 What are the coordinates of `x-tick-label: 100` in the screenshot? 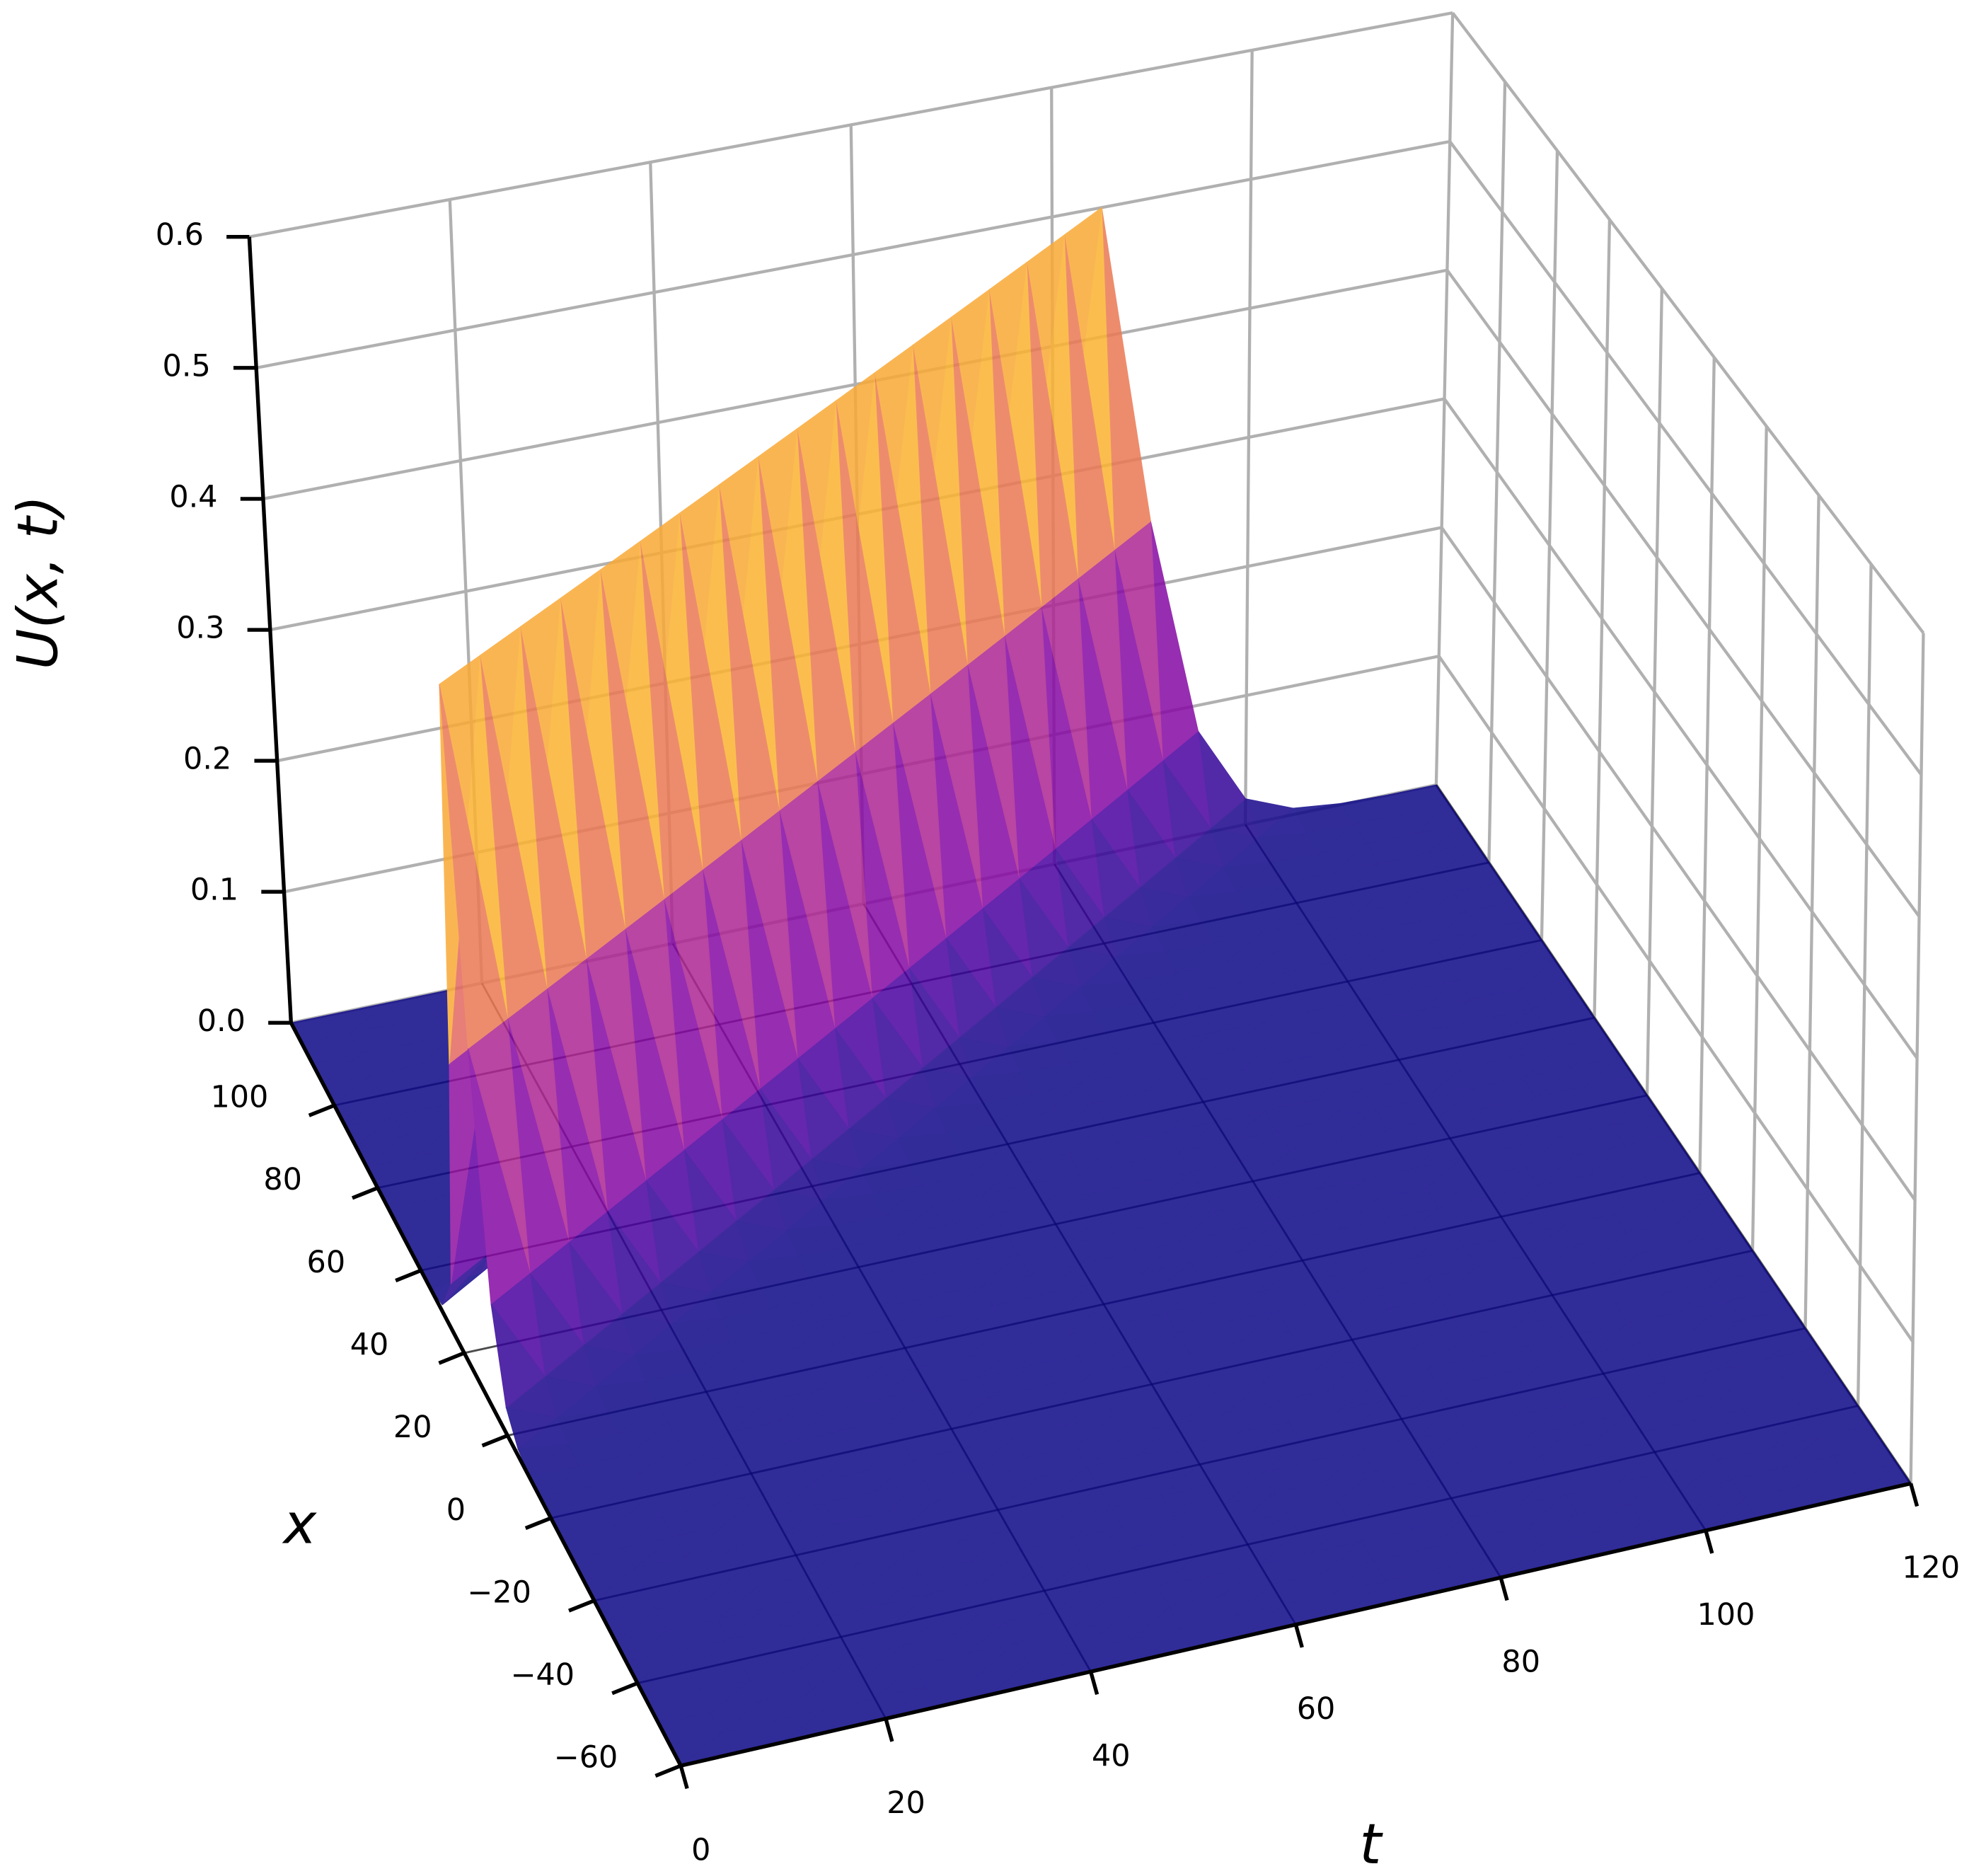 It's located at (239, 1097).